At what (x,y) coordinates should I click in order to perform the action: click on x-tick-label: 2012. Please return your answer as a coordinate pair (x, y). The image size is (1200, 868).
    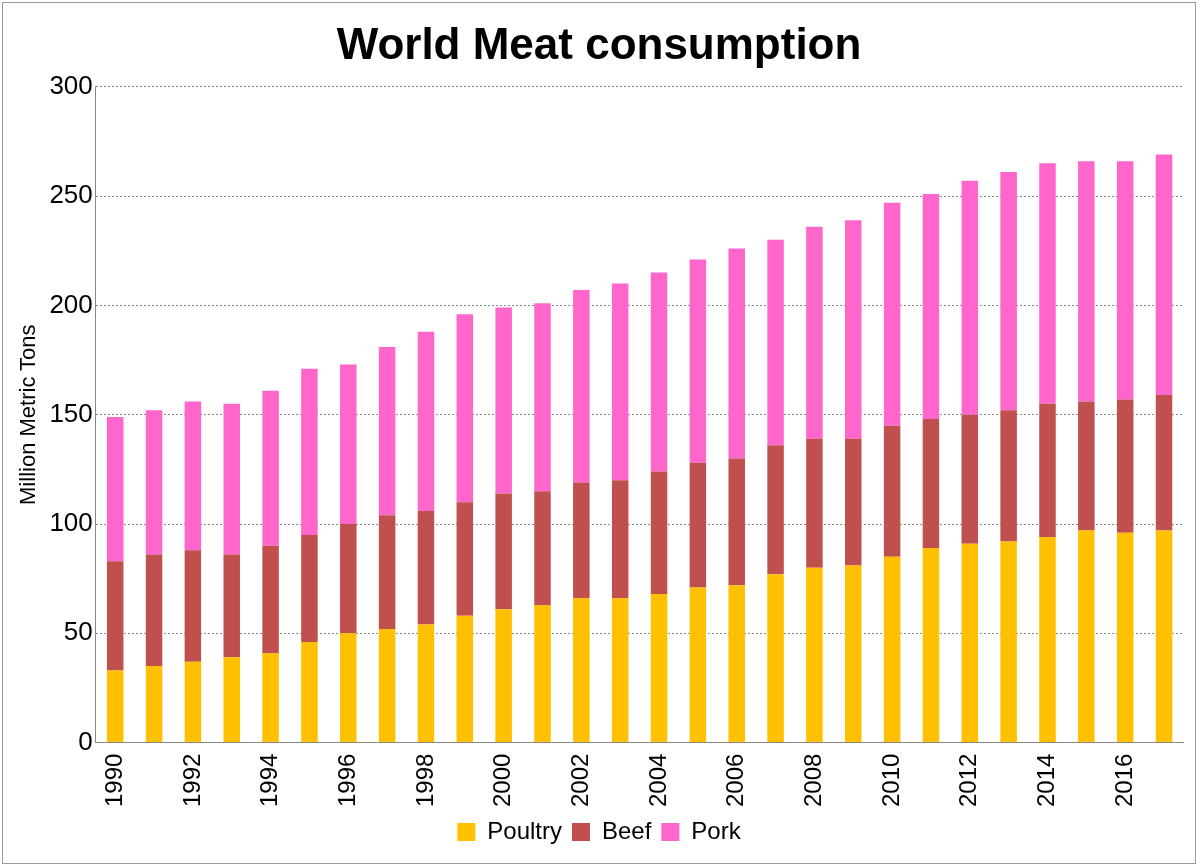
    Looking at the image, I should click on (968, 780).